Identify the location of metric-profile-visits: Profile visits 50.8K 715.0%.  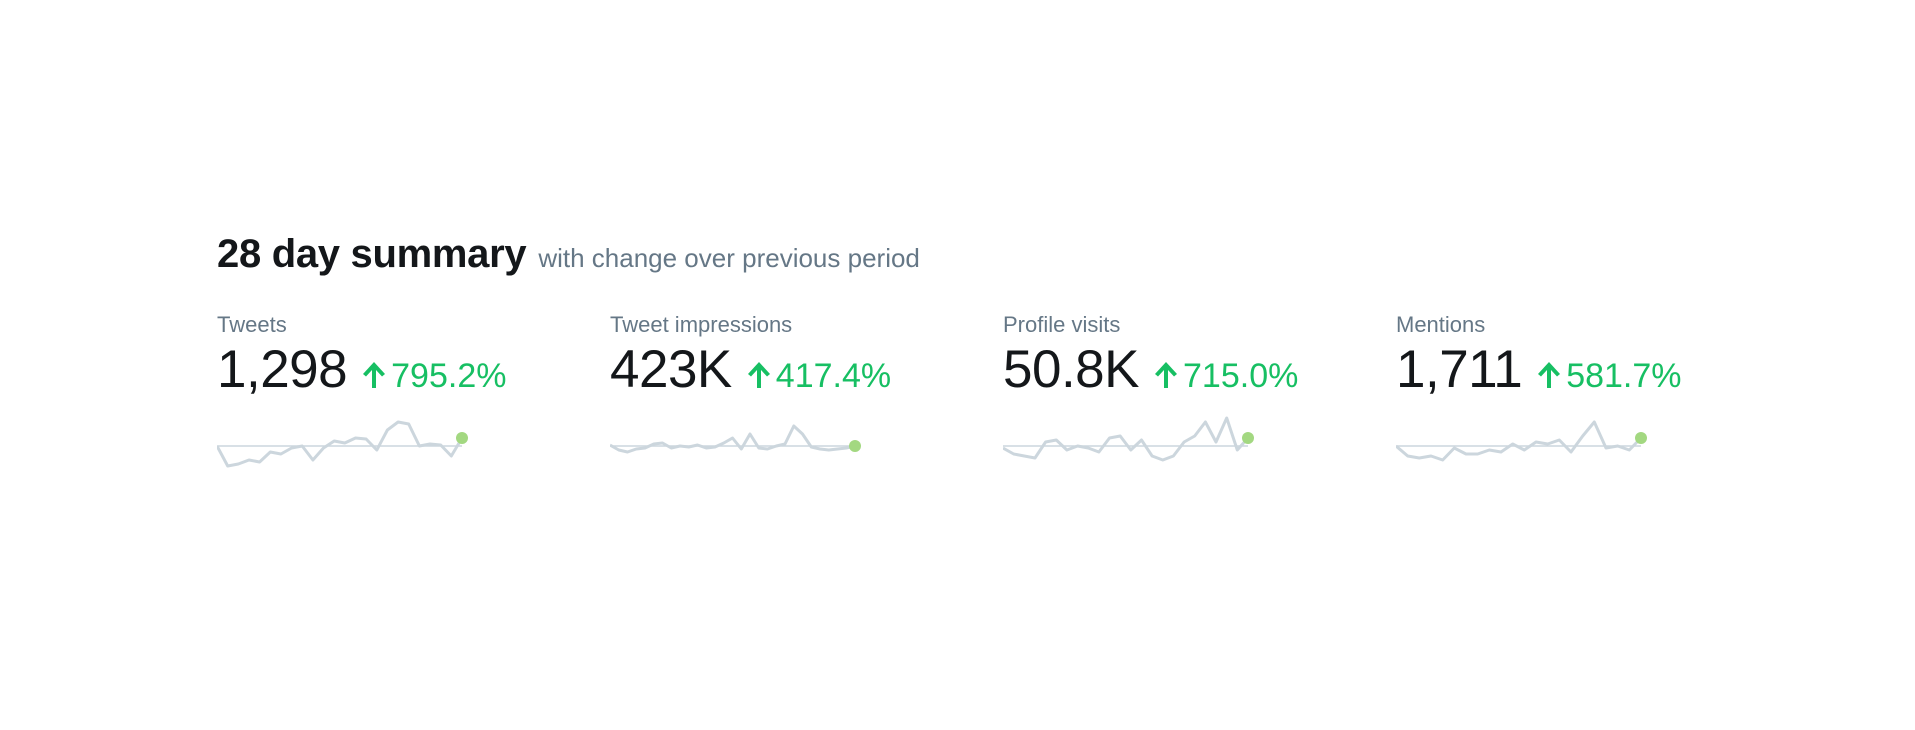
(1188, 402).